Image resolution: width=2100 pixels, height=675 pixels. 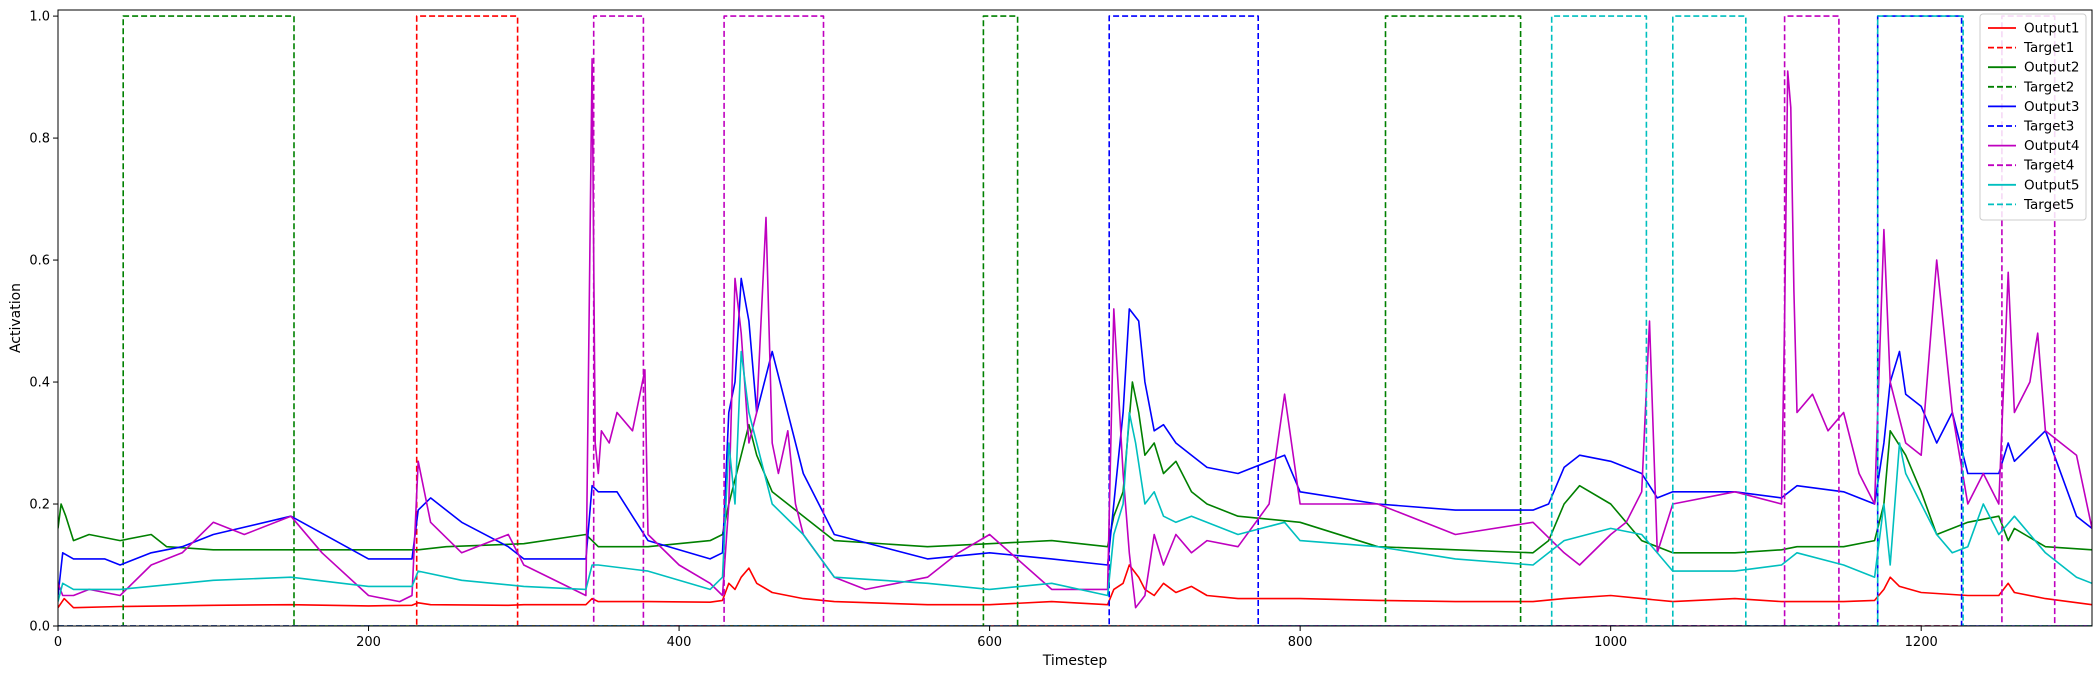 I want to click on legend-label-target1: Target1, so click(x=2048, y=48).